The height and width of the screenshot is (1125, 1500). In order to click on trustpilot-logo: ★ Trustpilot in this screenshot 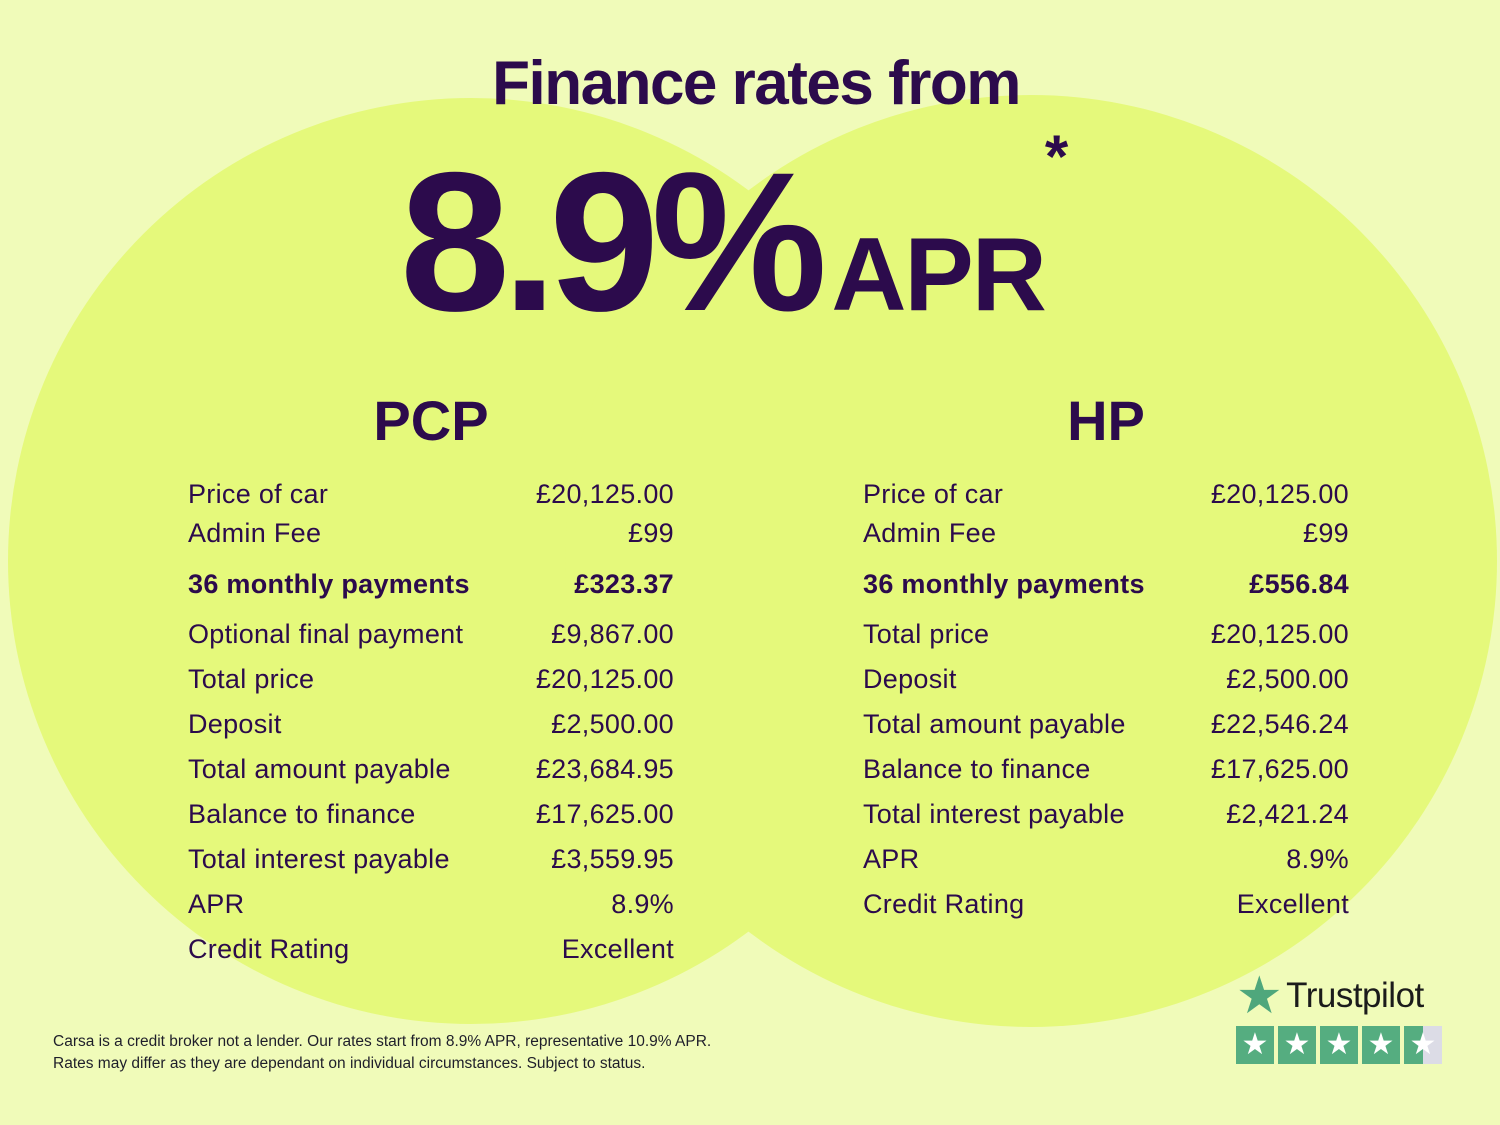, I will do `click(1341, 996)`.